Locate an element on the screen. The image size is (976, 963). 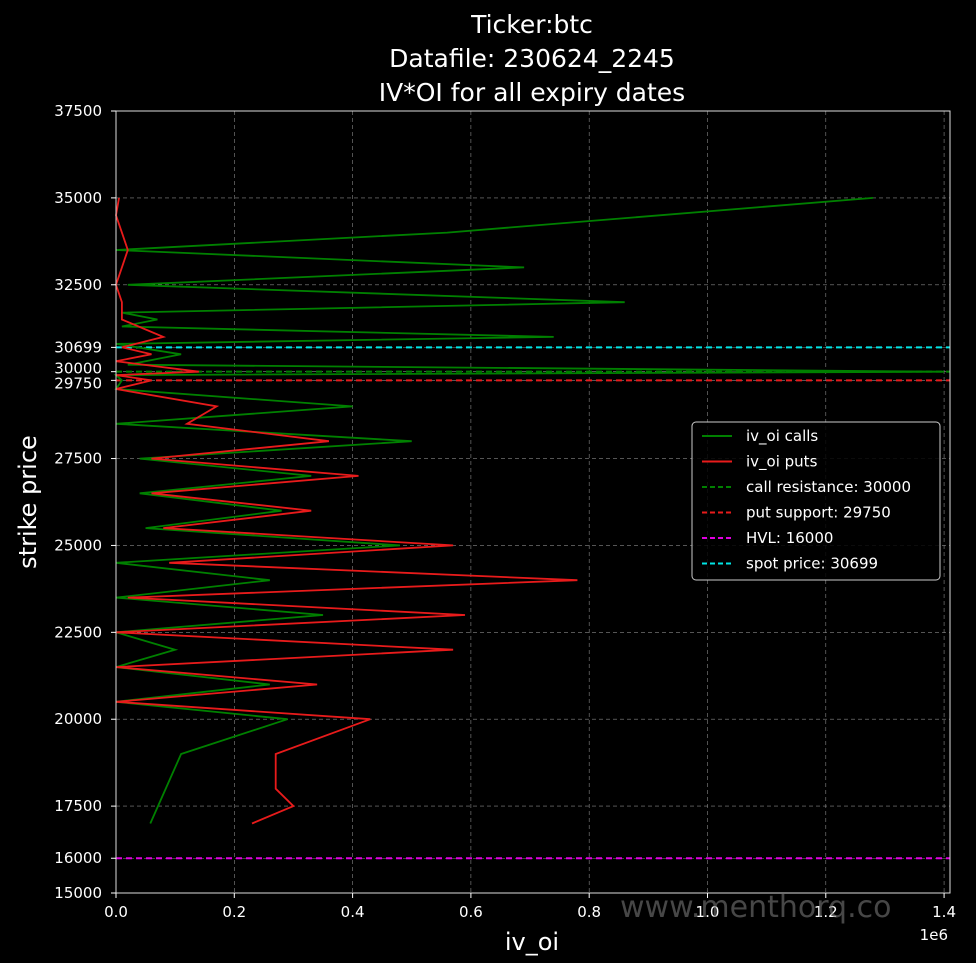
x-tick-label: 0.4 is located at coordinates (353, 912).